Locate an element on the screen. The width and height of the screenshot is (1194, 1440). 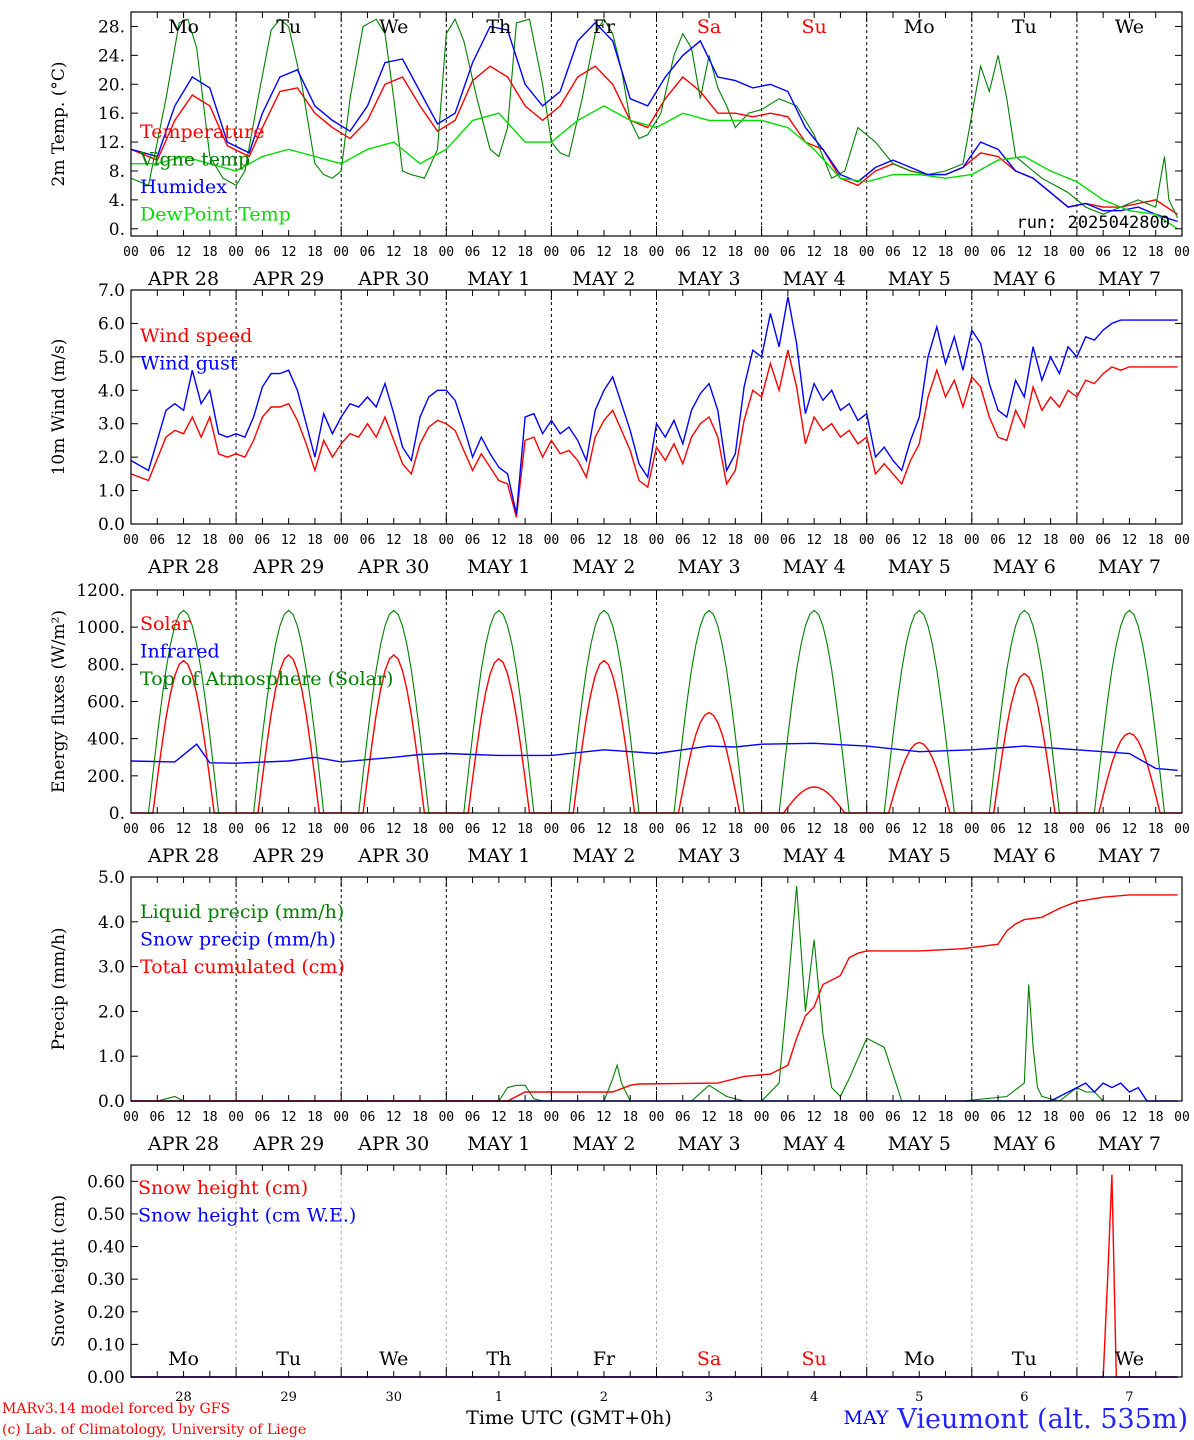
date-label: MAY 2 is located at coordinates (603, 279).